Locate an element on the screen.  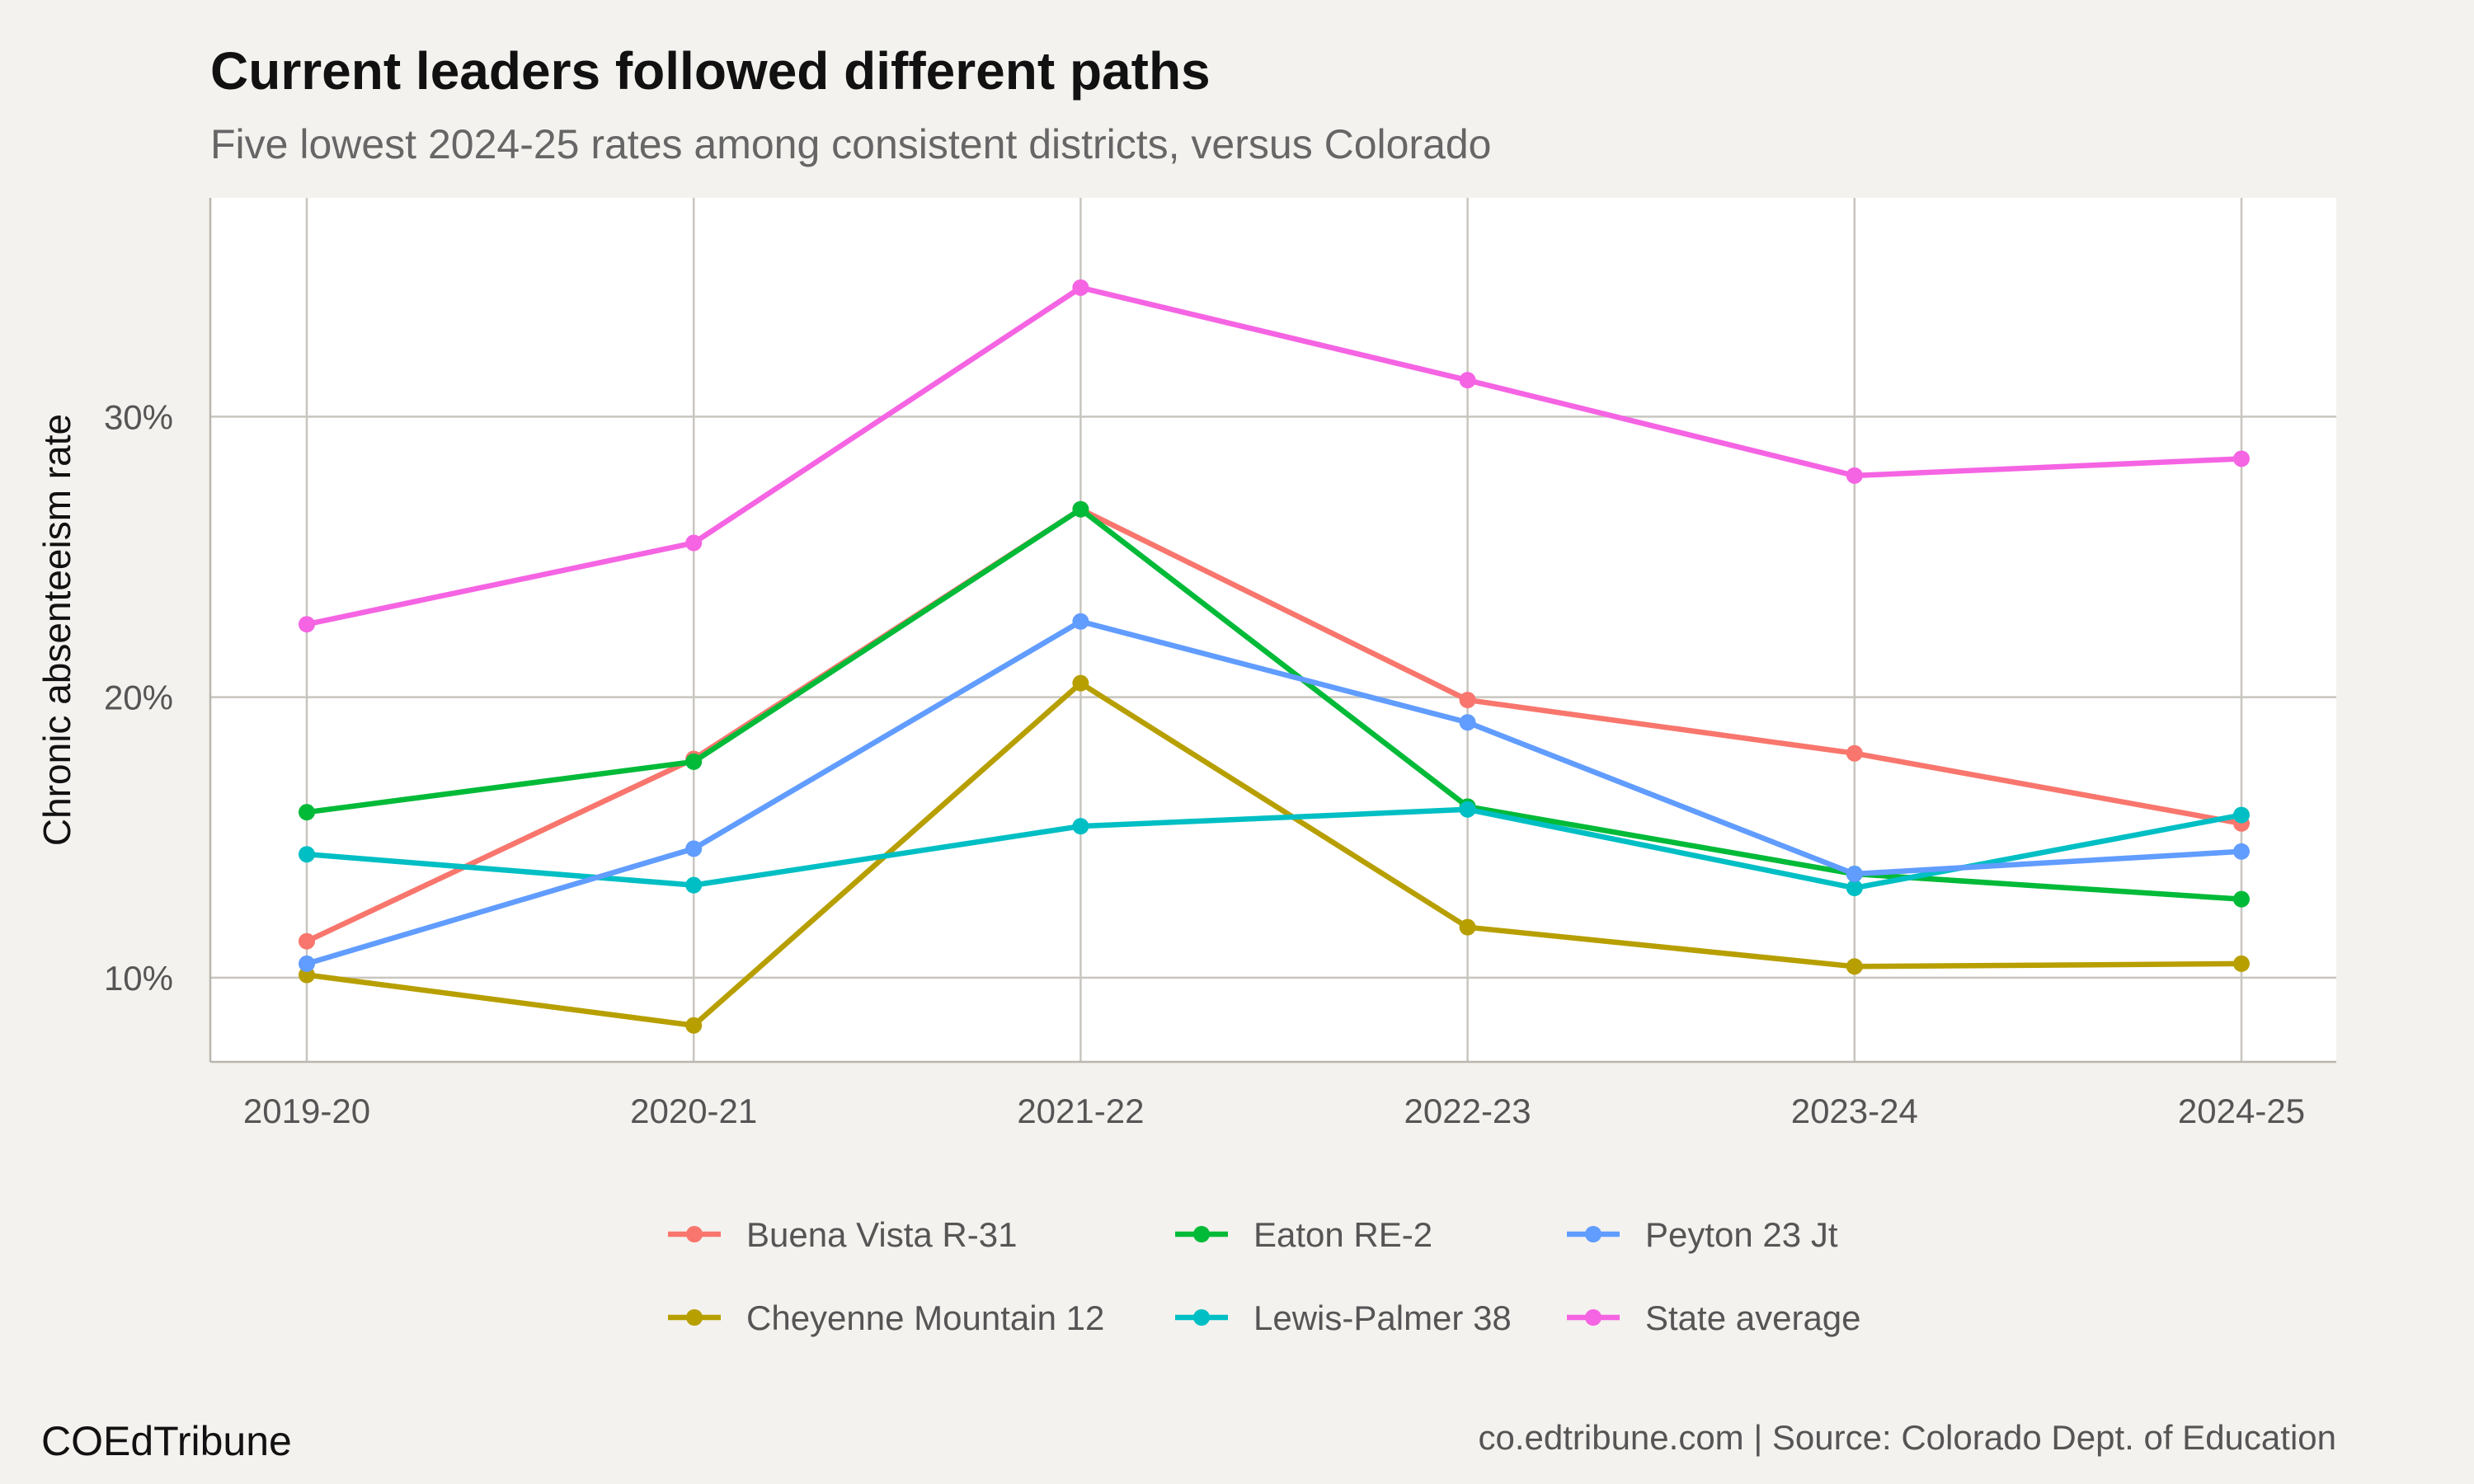
legend-label: Cheyenne Mountain 12 is located at coordinates (925, 1317).